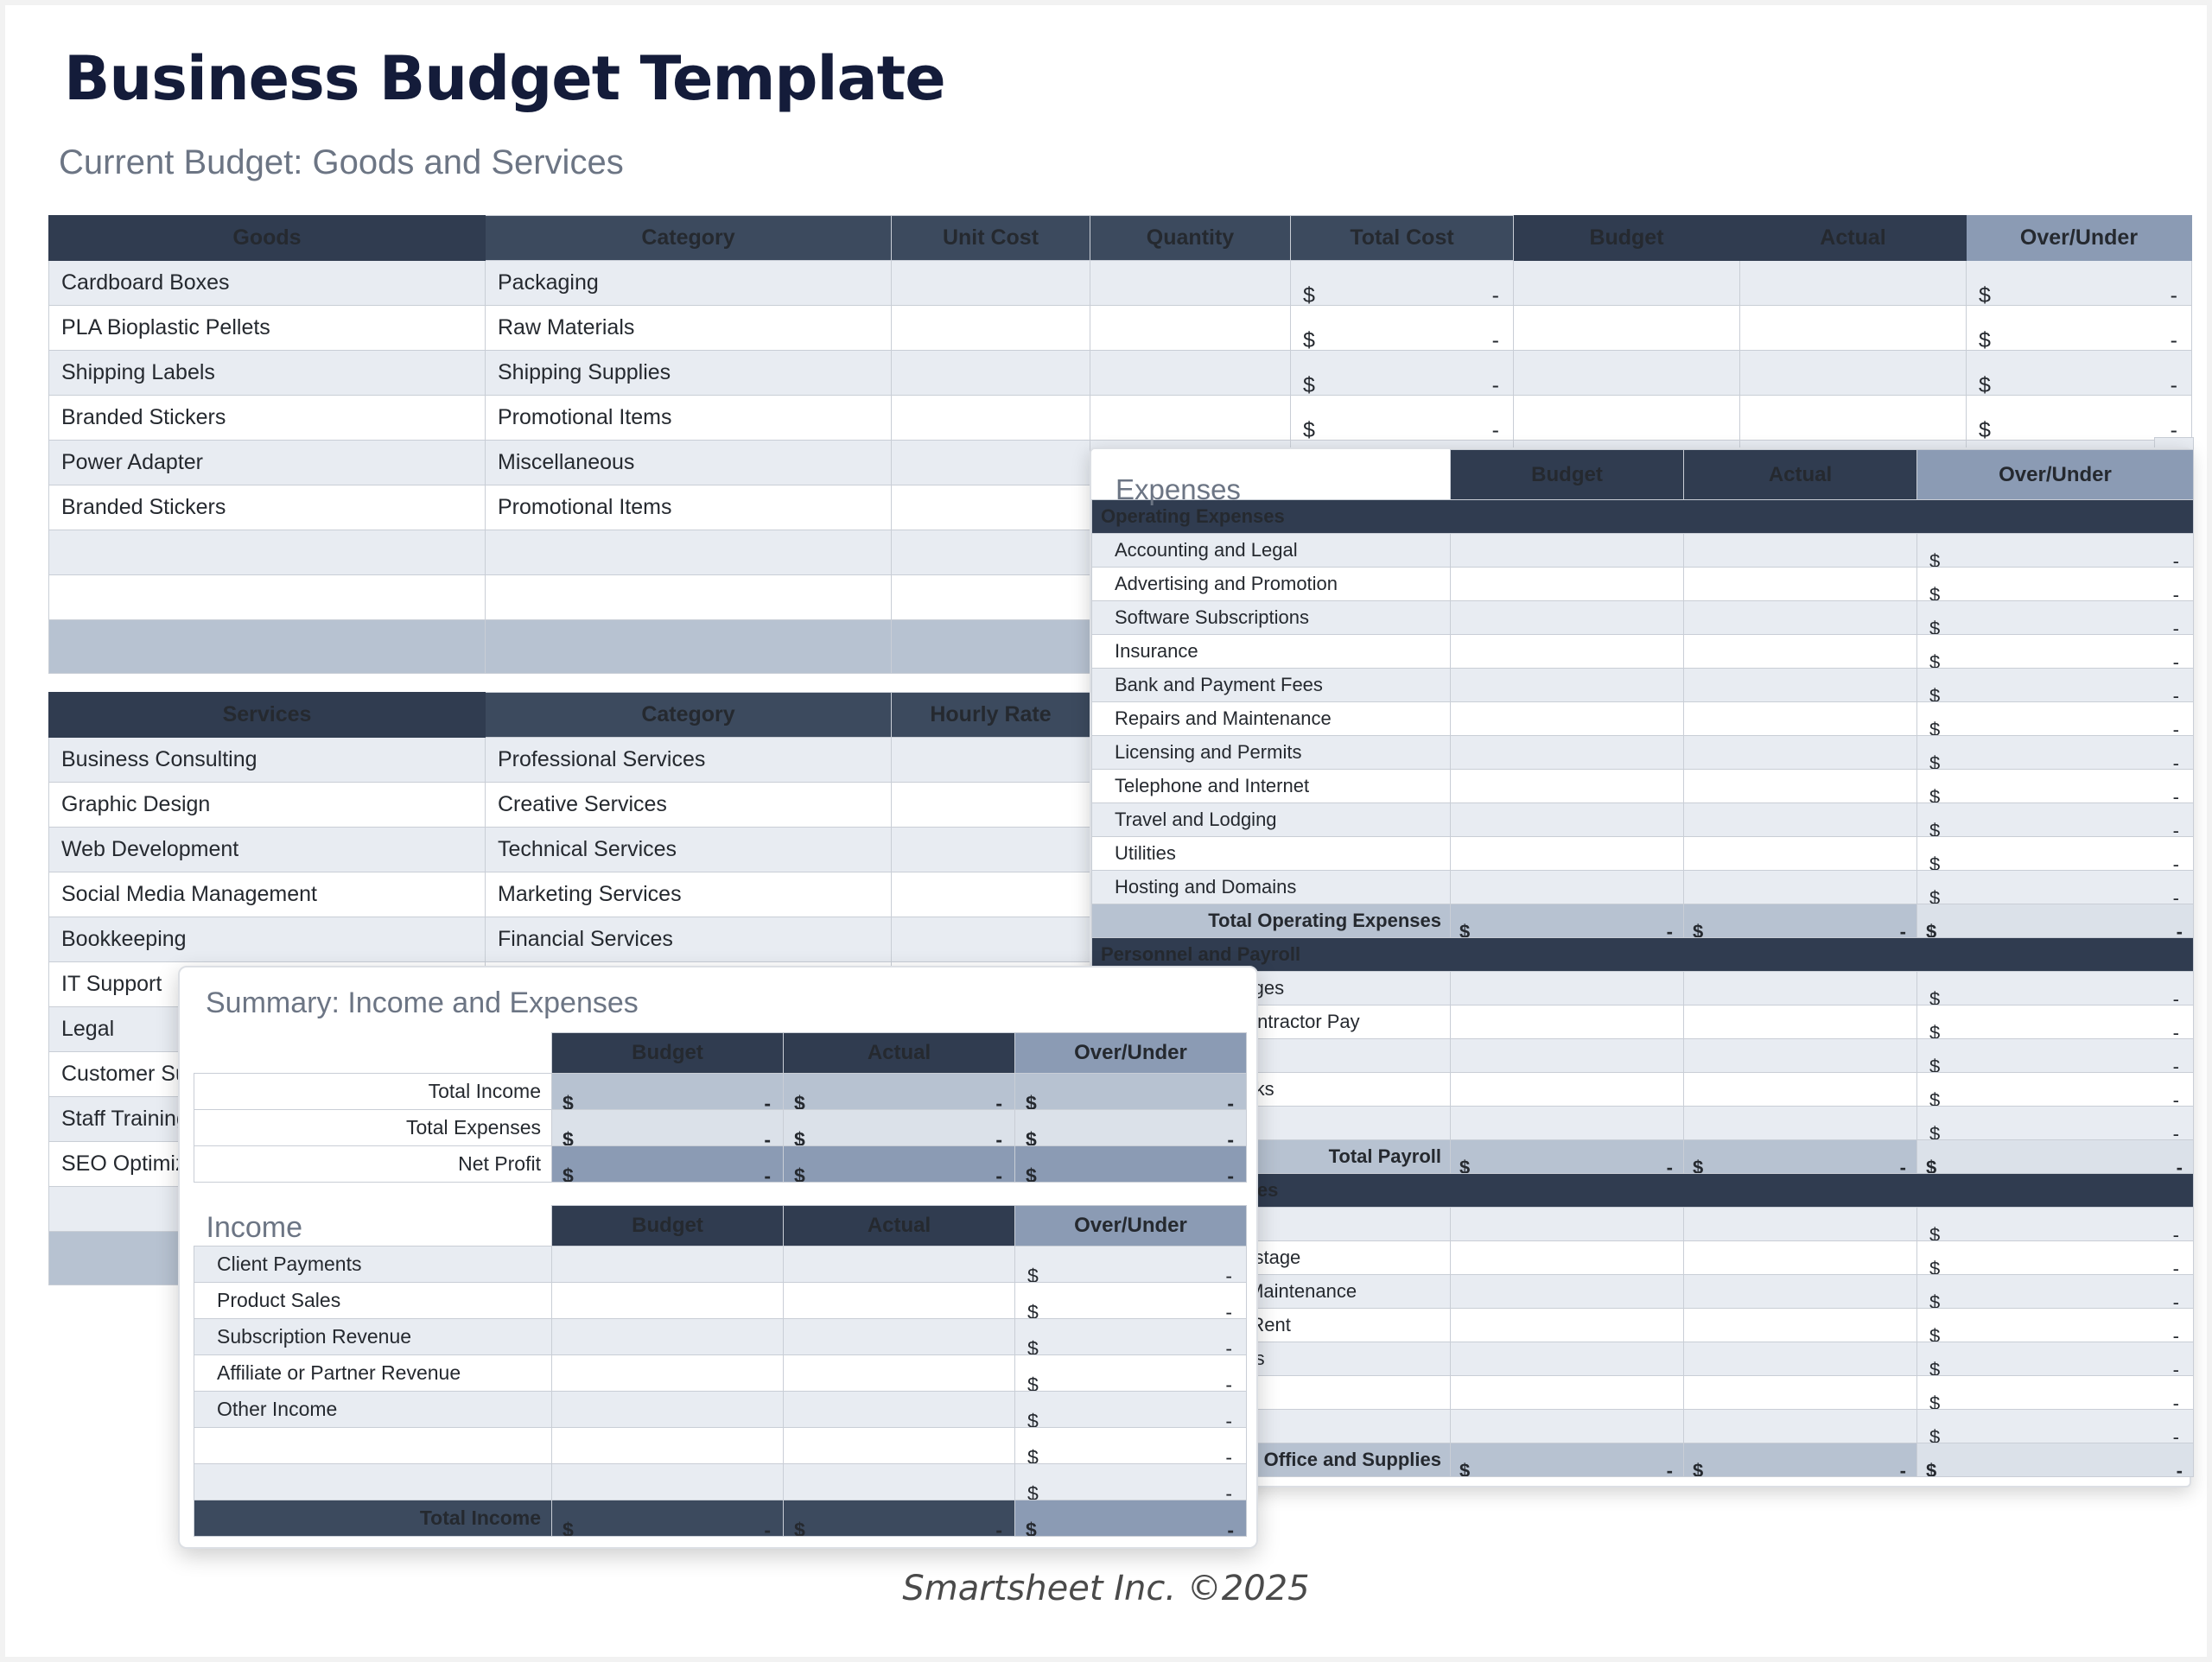 Image resolution: width=2212 pixels, height=1662 pixels. Describe the element at coordinates (667, 1225) in the screenshot. I see `income-col-budget: Budget` at that location.